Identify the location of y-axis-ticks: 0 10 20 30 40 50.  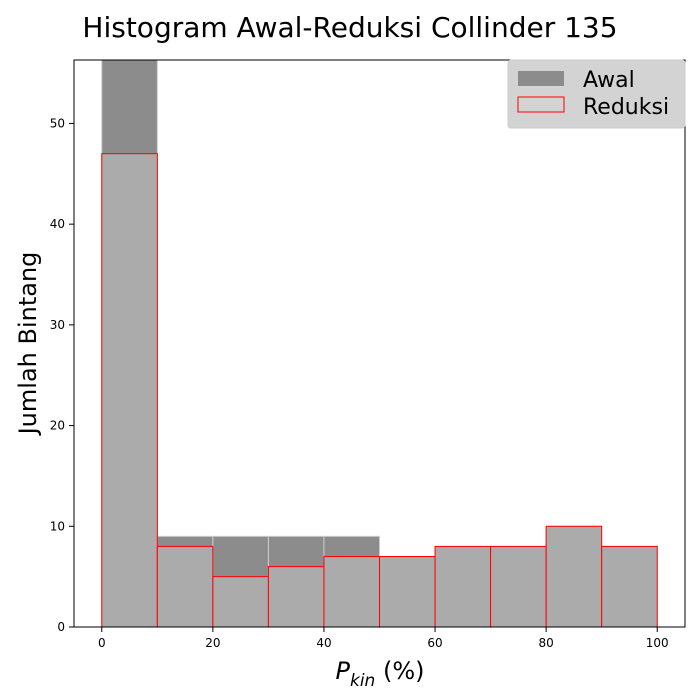
(62, 375).